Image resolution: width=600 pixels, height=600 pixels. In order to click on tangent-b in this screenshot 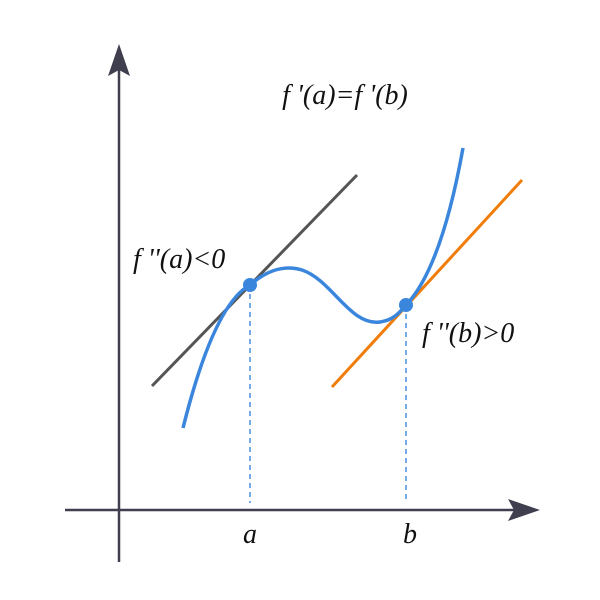, I will do `click(427, 283)`.